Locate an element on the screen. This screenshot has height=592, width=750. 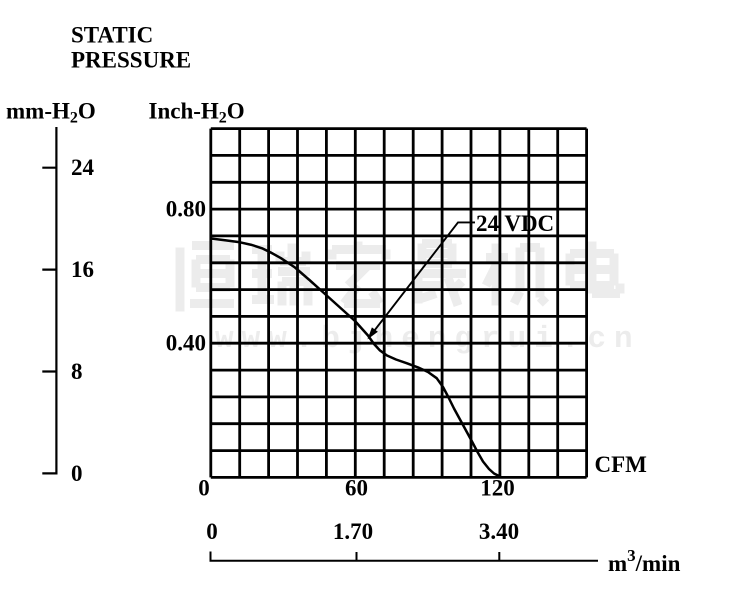
svg-text: 1.70 is located at coordinates (353, 531).